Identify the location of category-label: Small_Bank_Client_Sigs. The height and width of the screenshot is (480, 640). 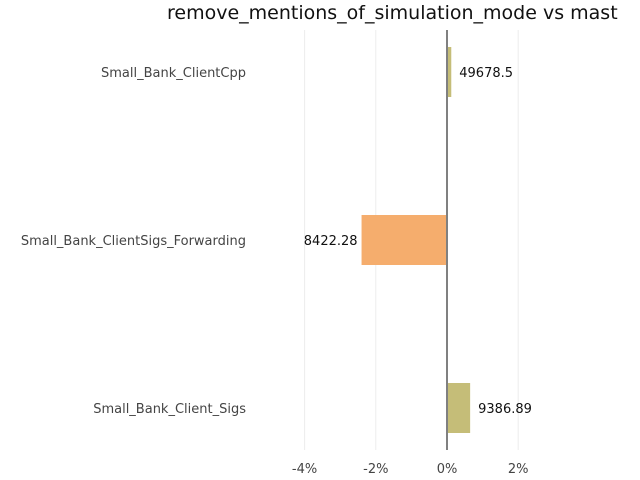
(169, 409).